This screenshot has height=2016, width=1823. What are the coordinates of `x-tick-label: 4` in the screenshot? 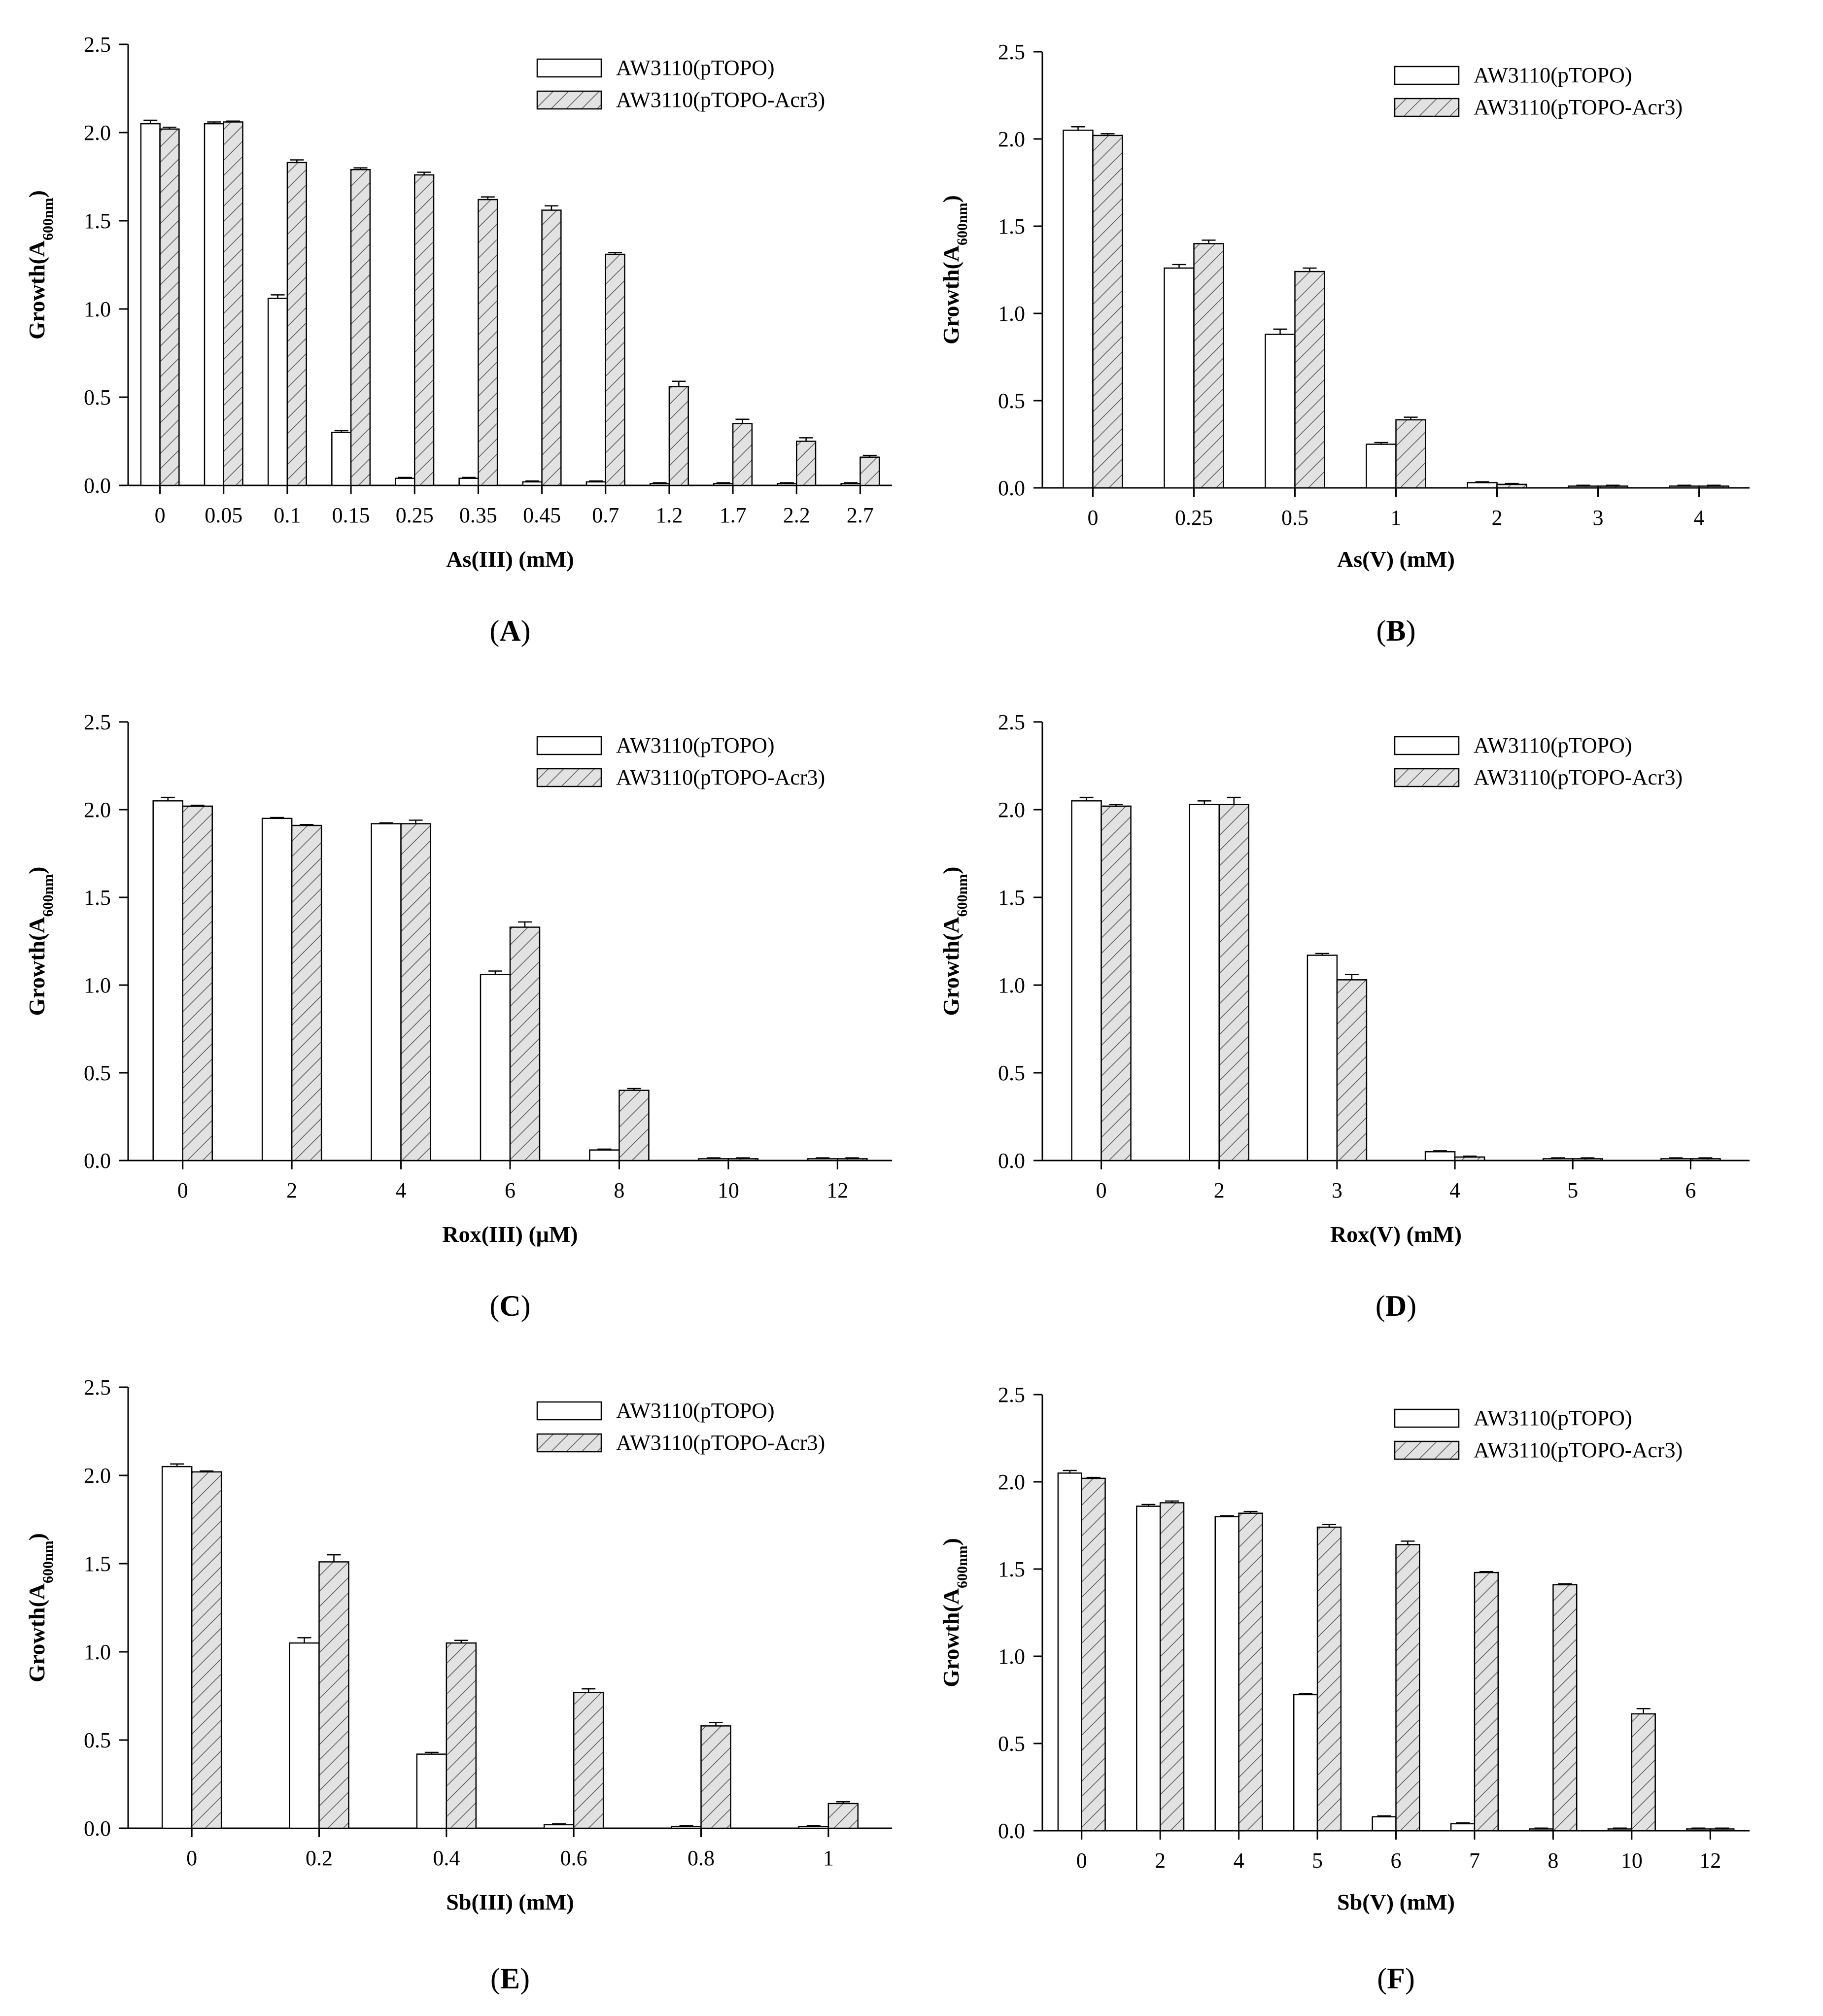 It's located at (1699, 518).